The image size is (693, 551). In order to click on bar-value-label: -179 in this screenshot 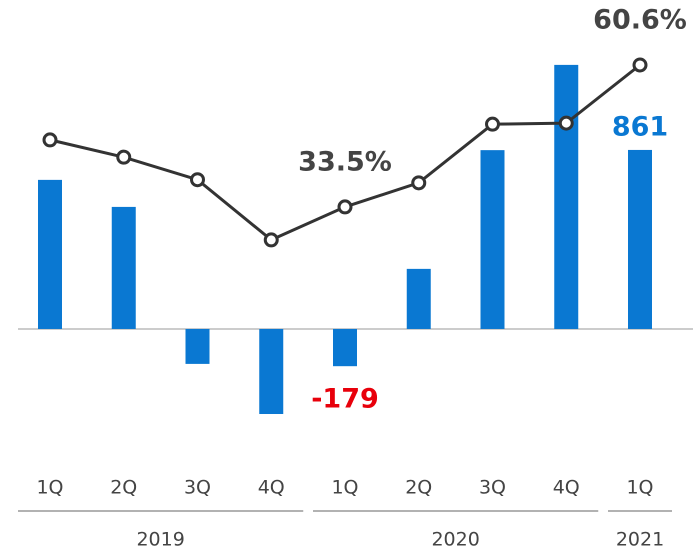, I will do `click(345, 399)`.